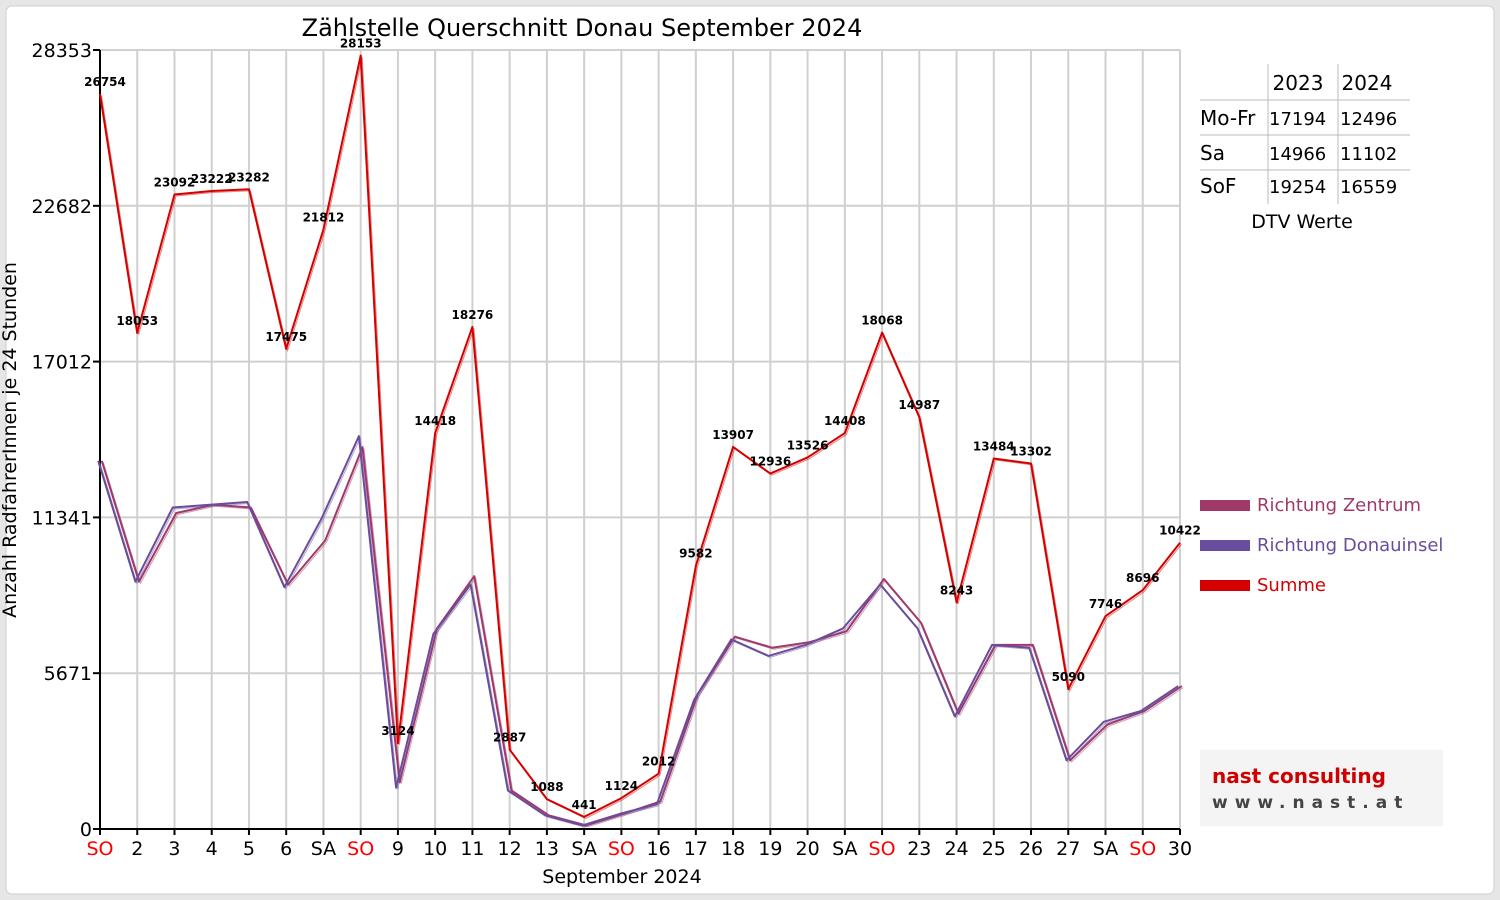 The width and height of the screenshot is (1500, 900). I want to click on x-tick-label: 2, so click(137, 849).